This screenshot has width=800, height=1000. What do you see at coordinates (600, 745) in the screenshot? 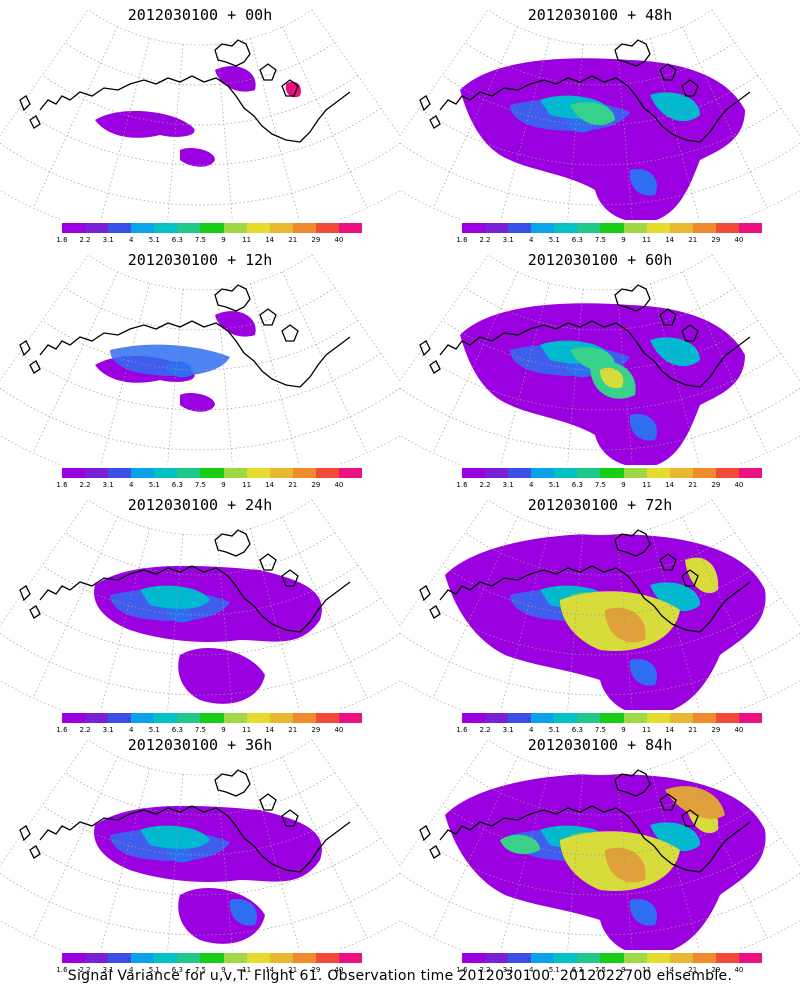
I see `panel-title: 2012030100 + 84h` at bounding box center [600, 745].